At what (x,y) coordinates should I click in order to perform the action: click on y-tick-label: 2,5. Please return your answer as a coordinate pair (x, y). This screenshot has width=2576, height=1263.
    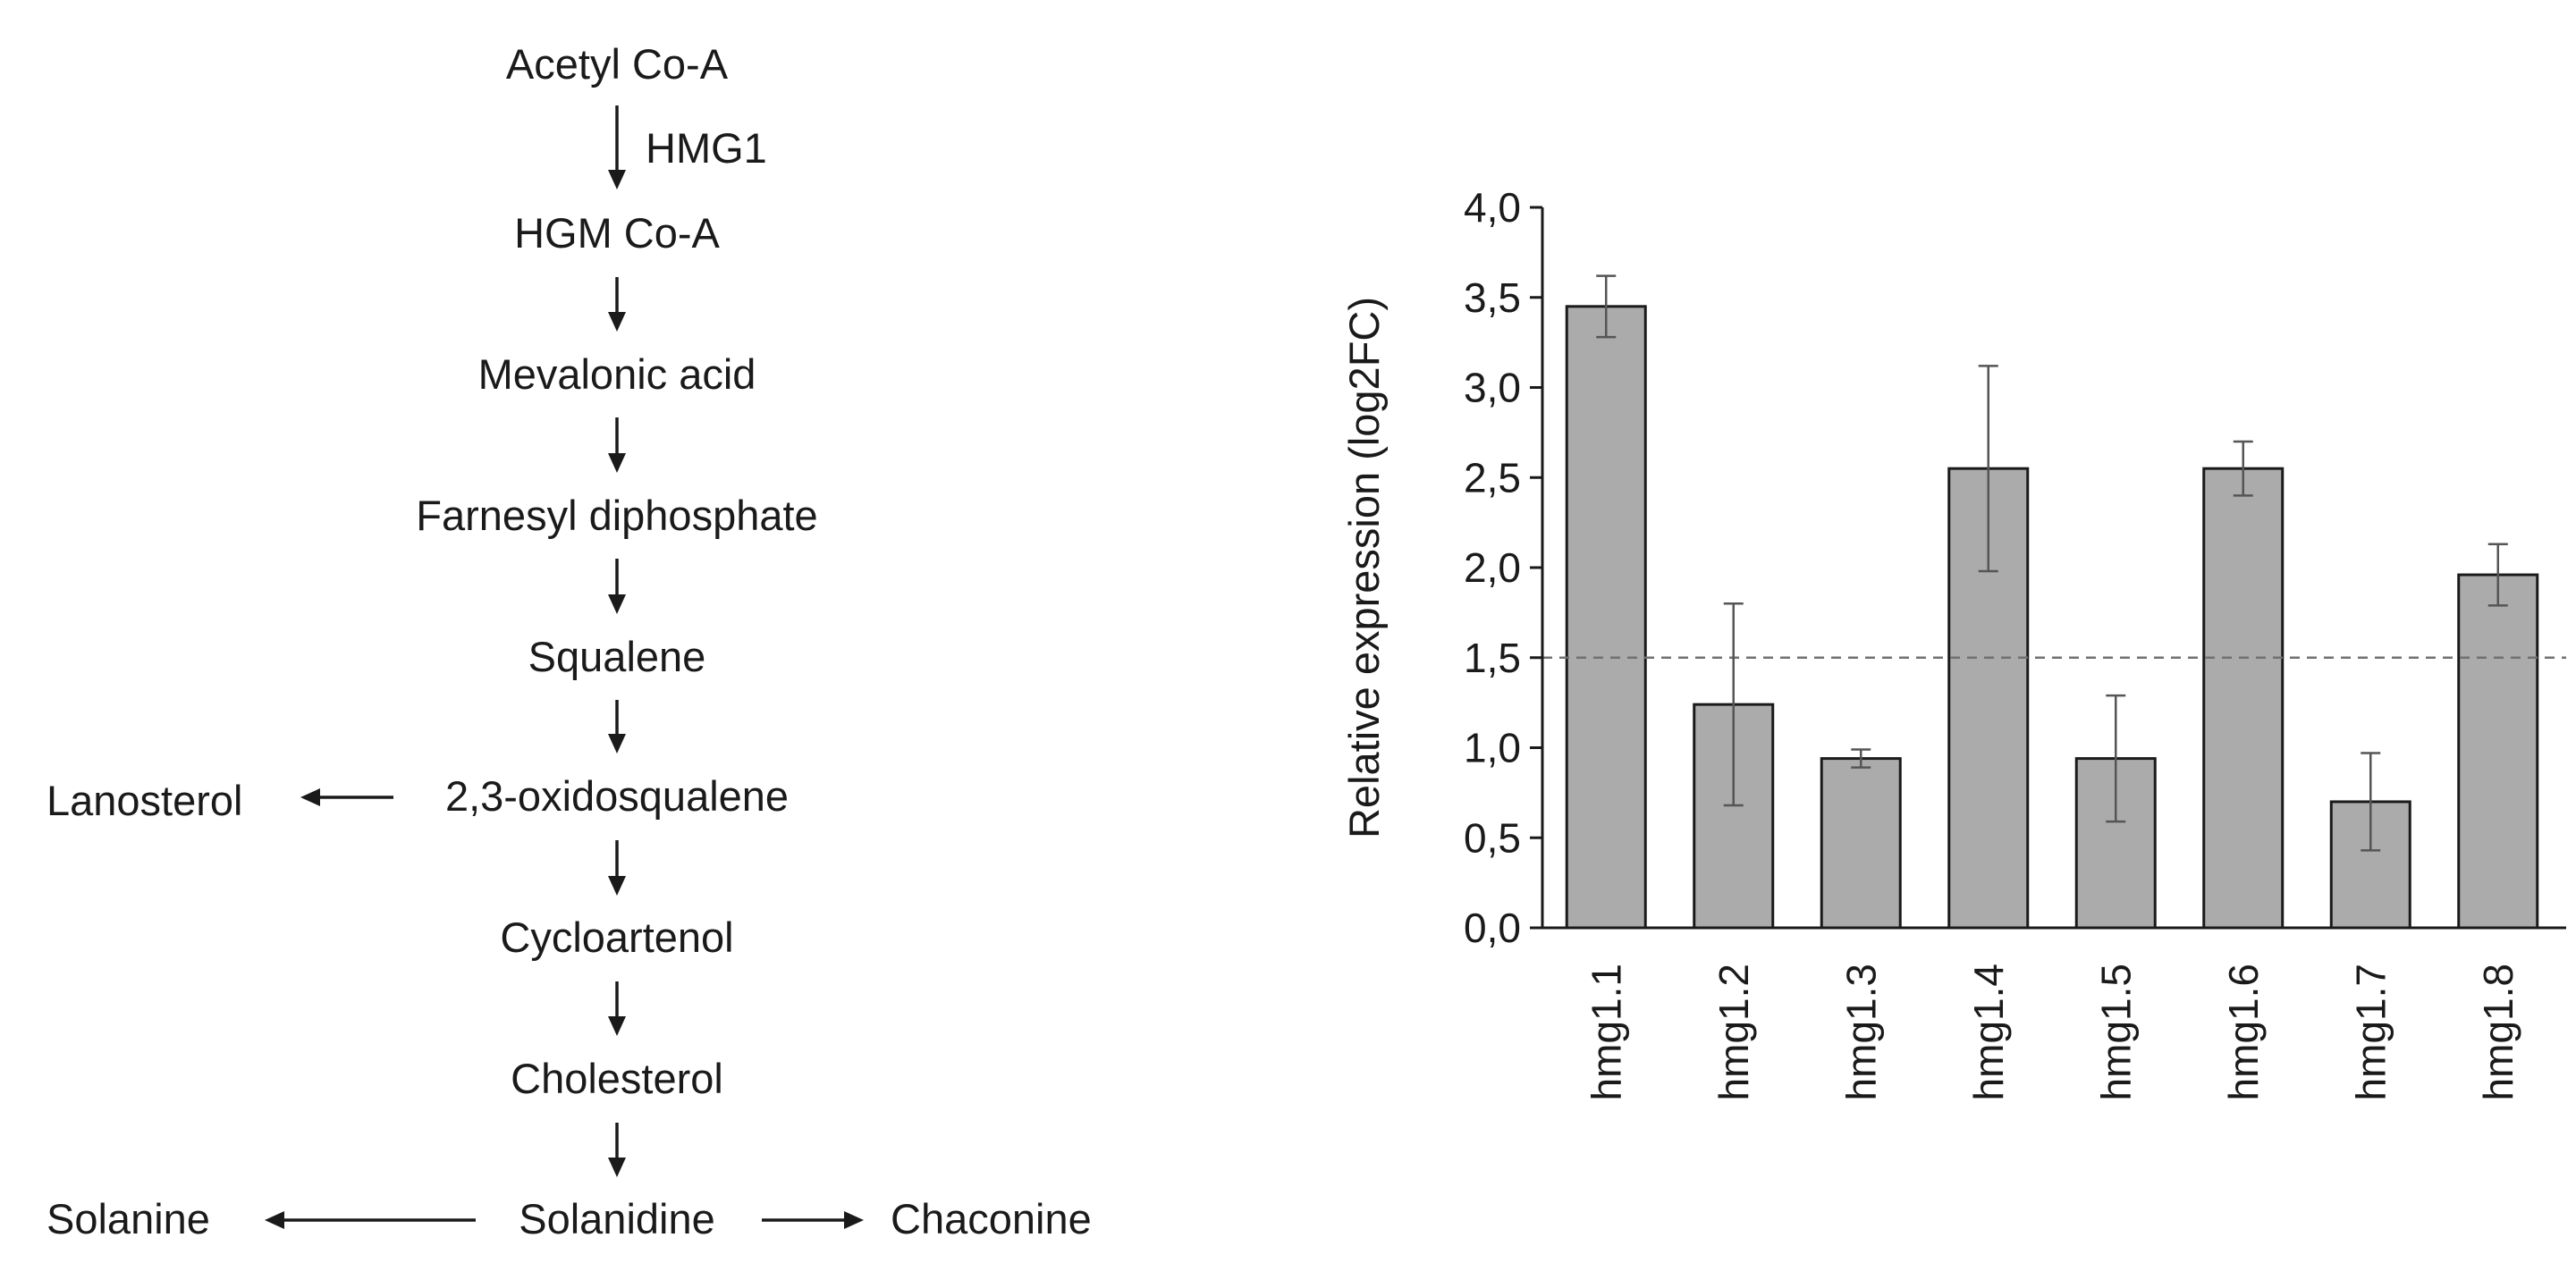
    Looking at the image, I should click on (1492, 477).